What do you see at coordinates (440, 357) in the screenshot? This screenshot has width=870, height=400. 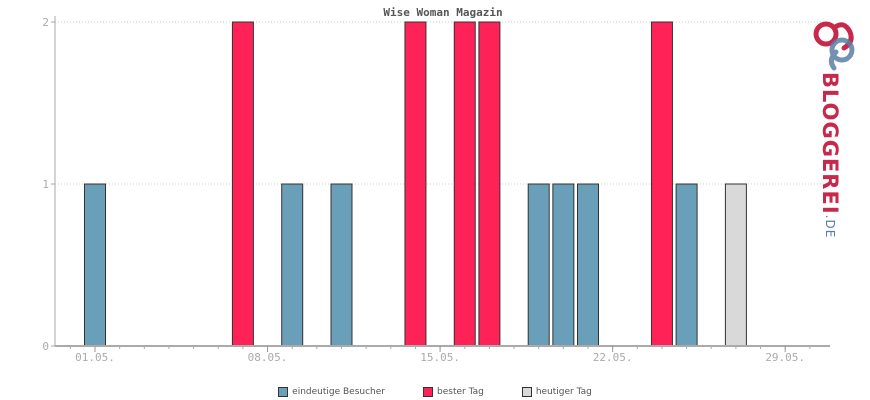 I see `x-tick-label: 15.05.` at bounding box center [440, 357].